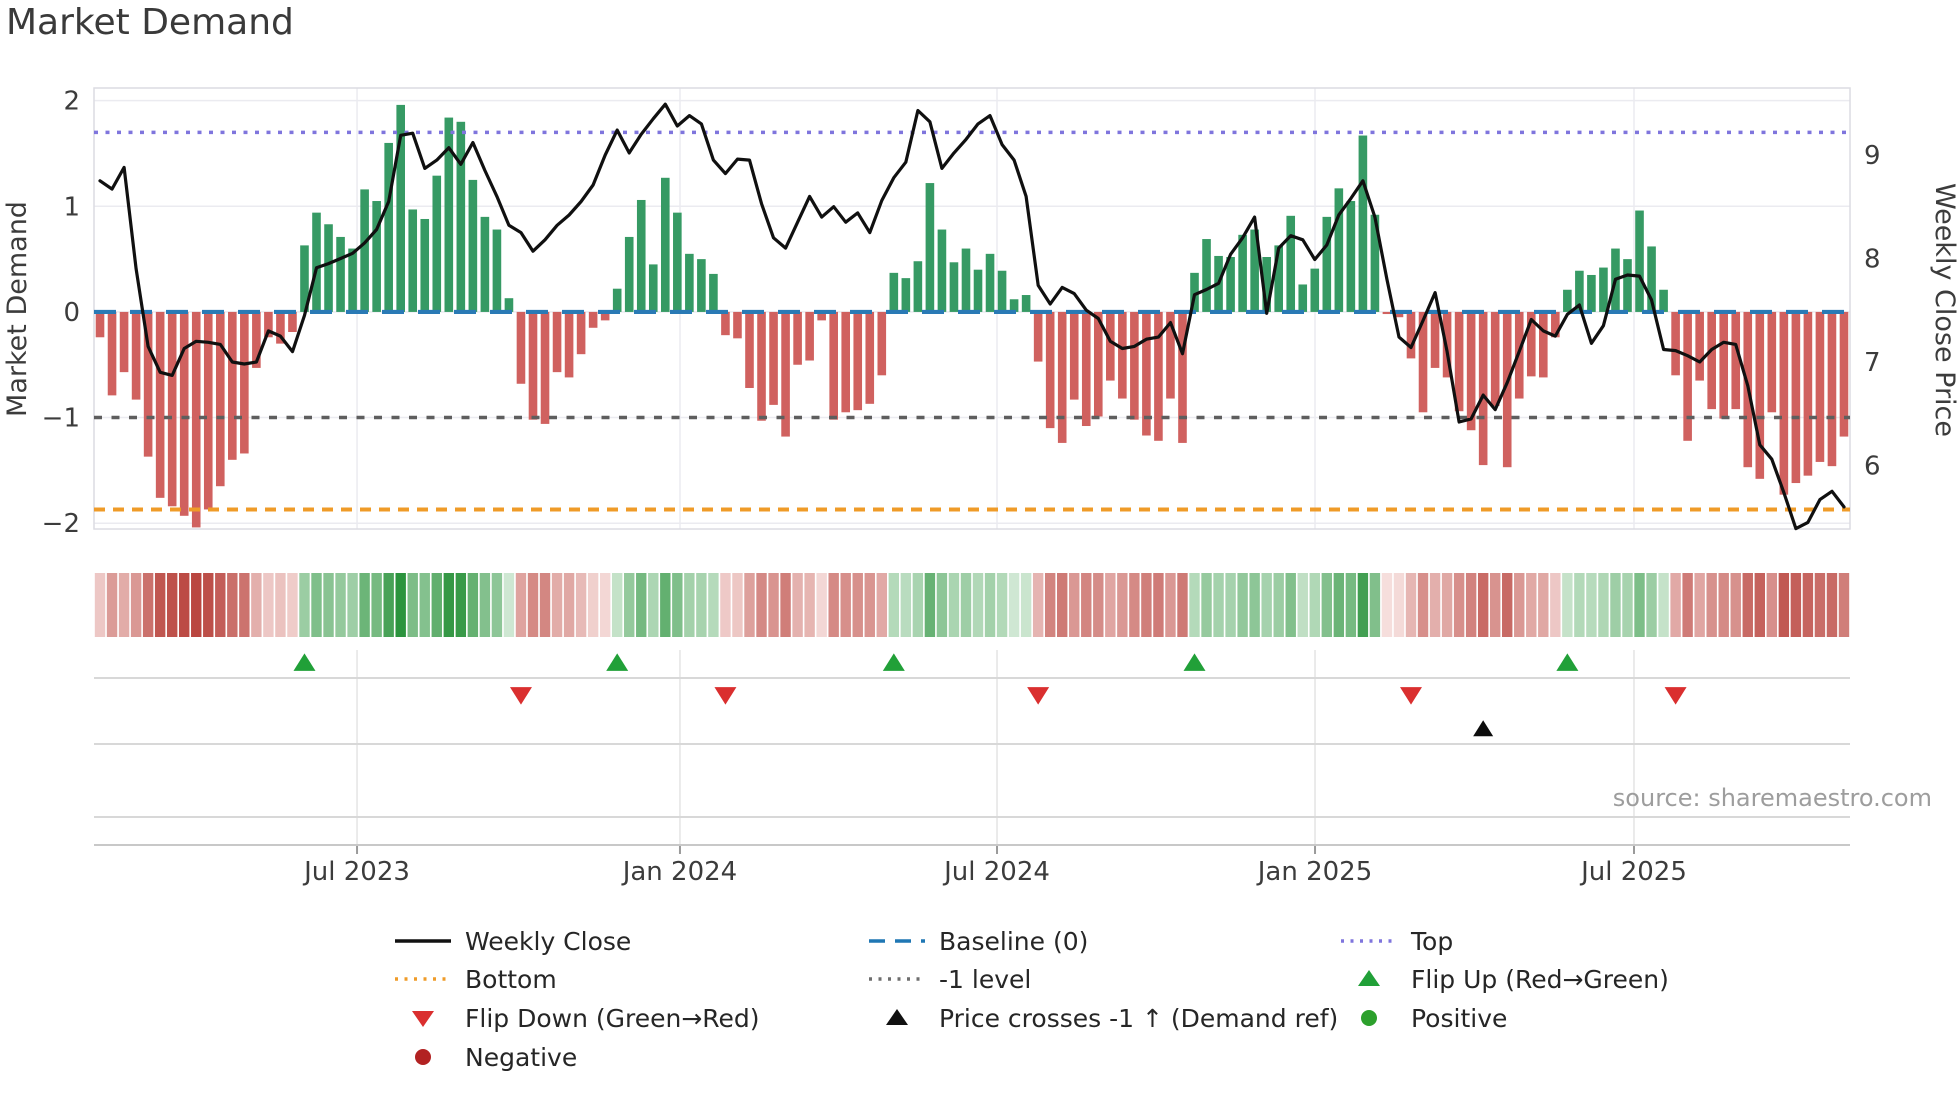 This screenshot has height=1102, width=1960. Describe the element at coordinates (61, 419) in the screenshot. I see `left-tick-label: −1` at that location.